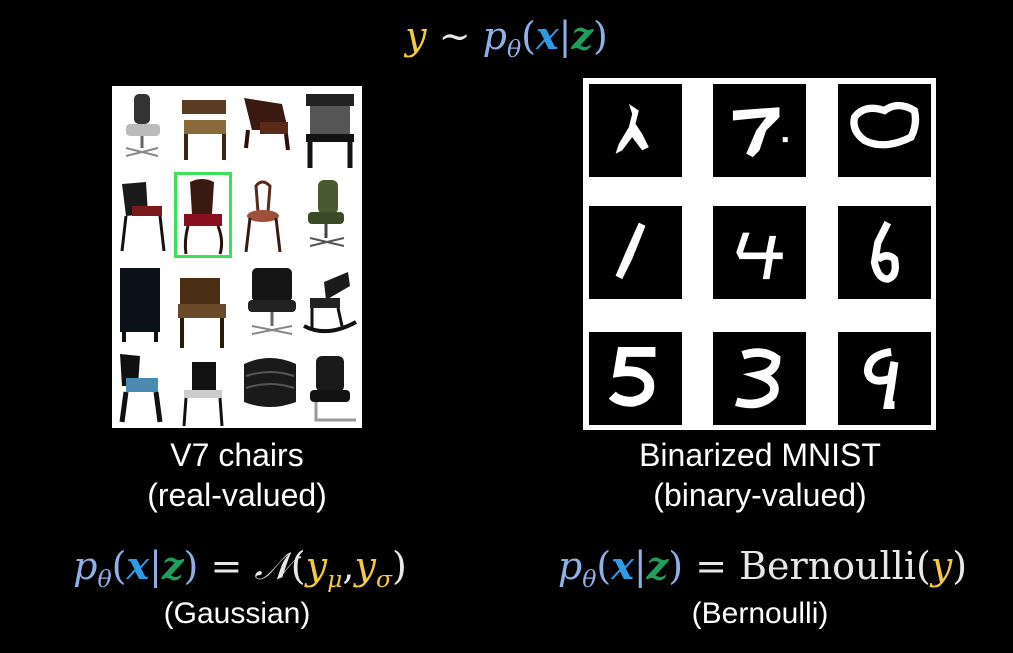 Image resolution: width=1013 pixels, height=653 pixels. What do you see at coordinates (204, 130) in the screenshot?
I see `chair-wooden-arm` at bounding box center [204, 130].